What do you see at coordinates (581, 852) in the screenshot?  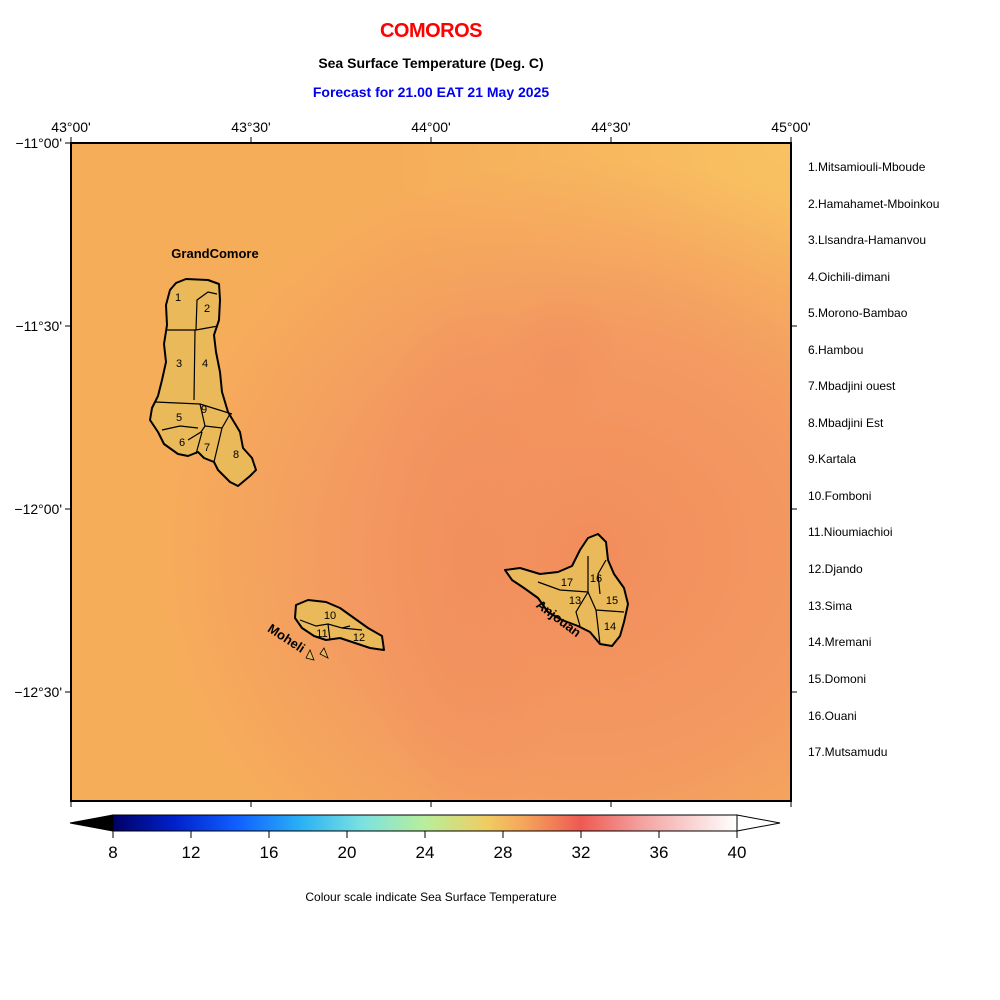 I see `colorbar-tick-label: 32` at bounding box center [581, 852].